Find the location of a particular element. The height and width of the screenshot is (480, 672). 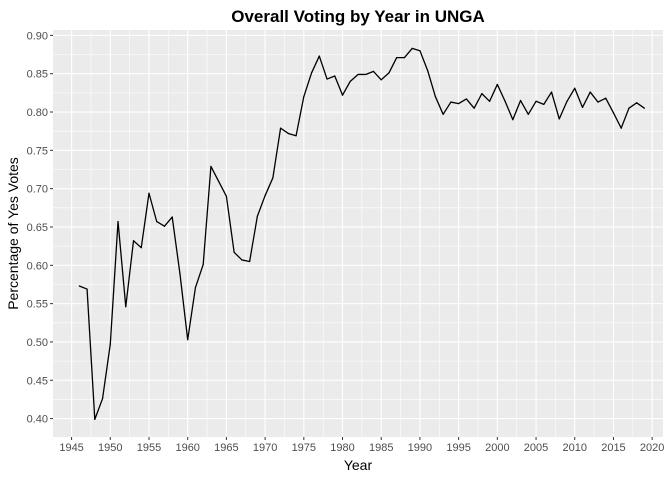

x-tick-label: 1960 is located at coordinates (187, 448).